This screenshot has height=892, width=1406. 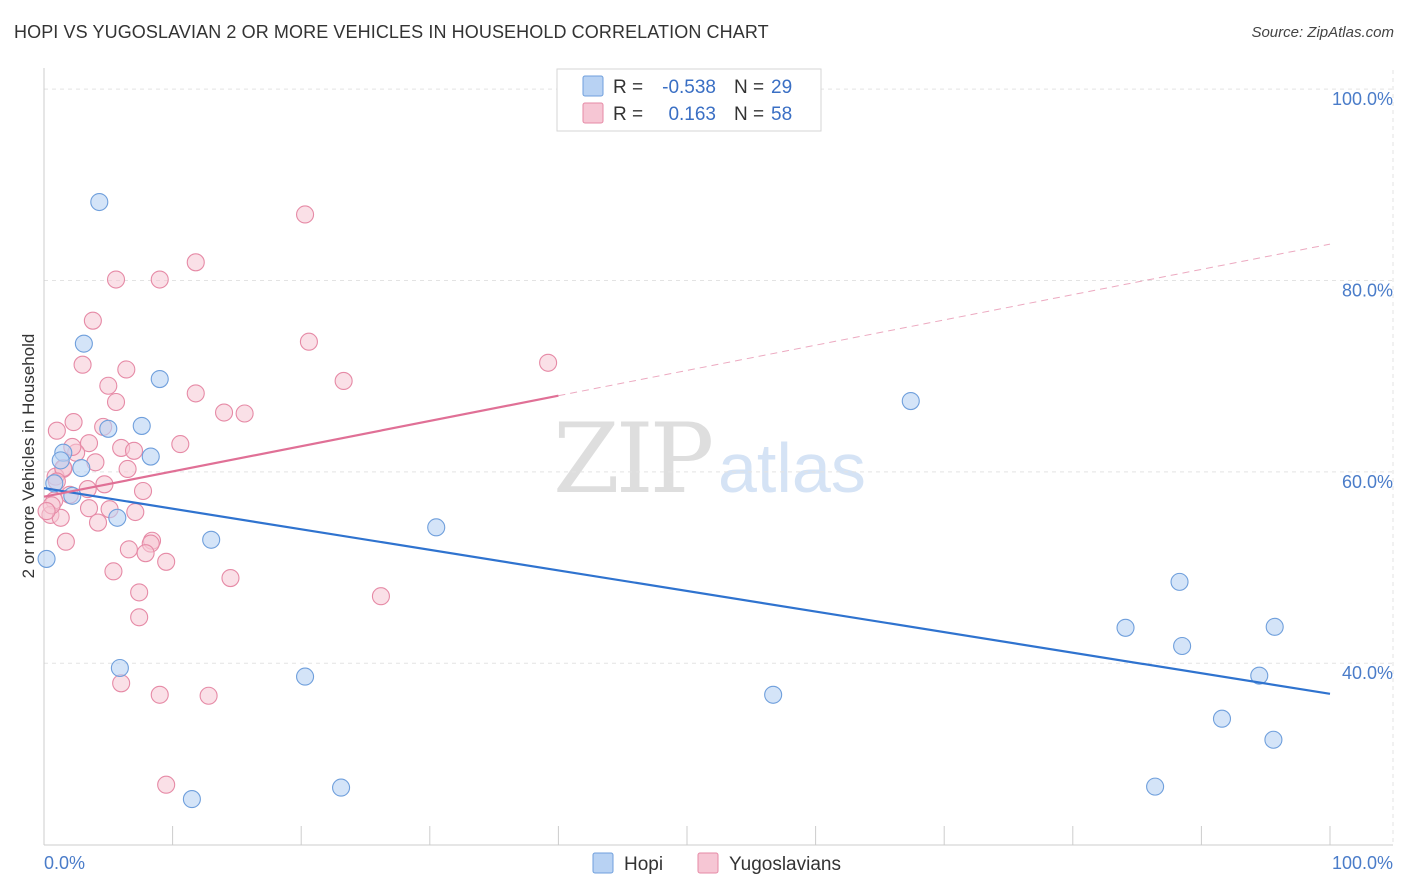 I want to click on watermark-zip: ZIP, so click(x=632, y=459).